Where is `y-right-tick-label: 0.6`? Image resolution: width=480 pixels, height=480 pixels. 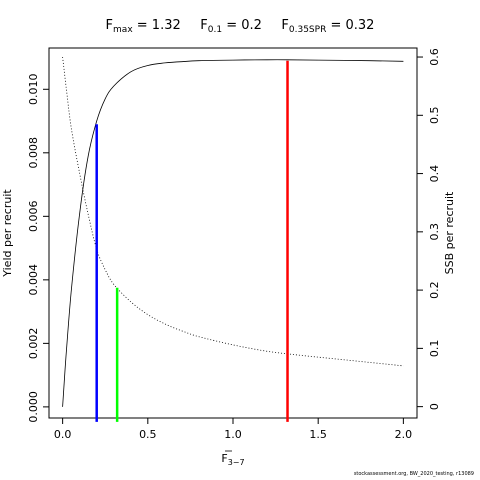
y-right-tick-label: 0.6 is located at coordinates (434, 57).